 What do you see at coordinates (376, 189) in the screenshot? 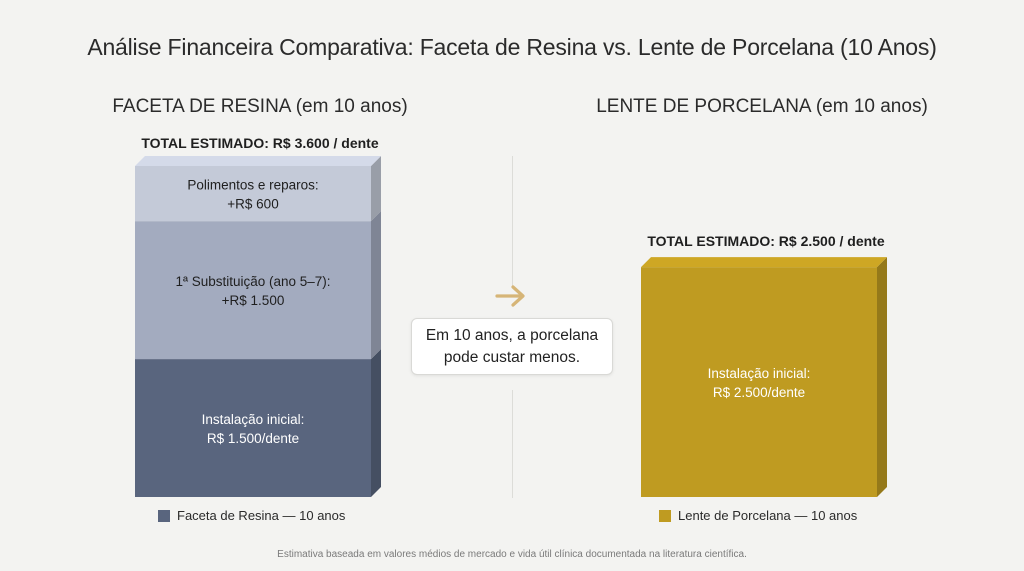
I see `resin-segment-3-side` at bounding box center [376, 189].